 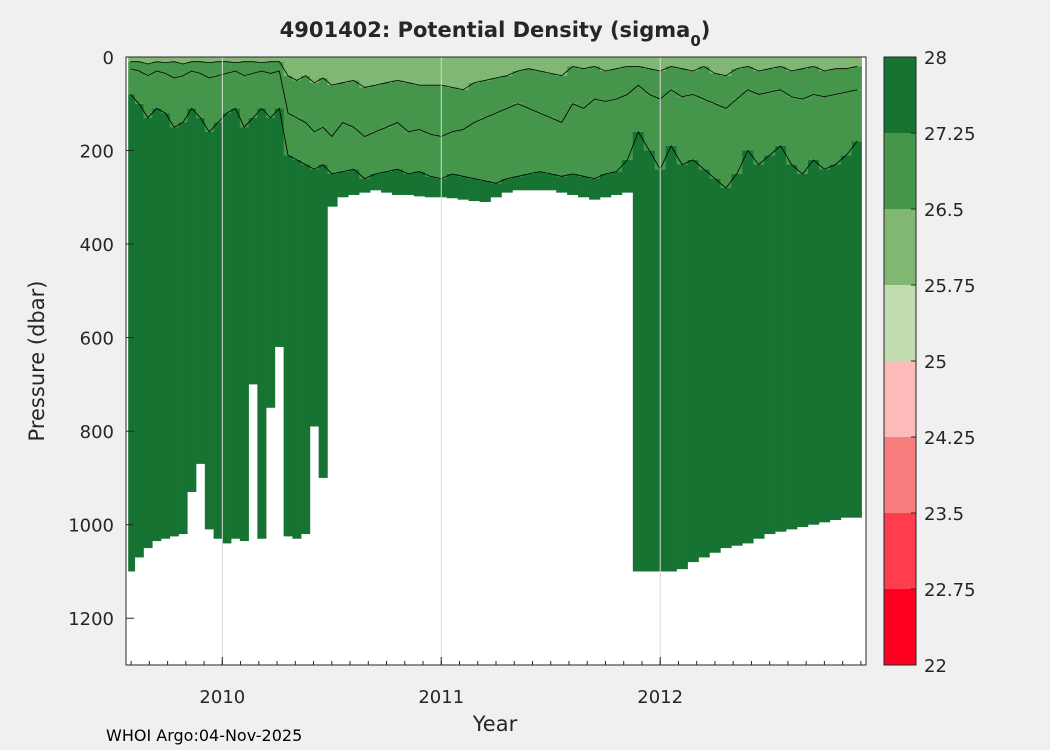 I want to click on footer-credit: WHOI Argo:04-Nov-2025, so click(x=204, y=735).